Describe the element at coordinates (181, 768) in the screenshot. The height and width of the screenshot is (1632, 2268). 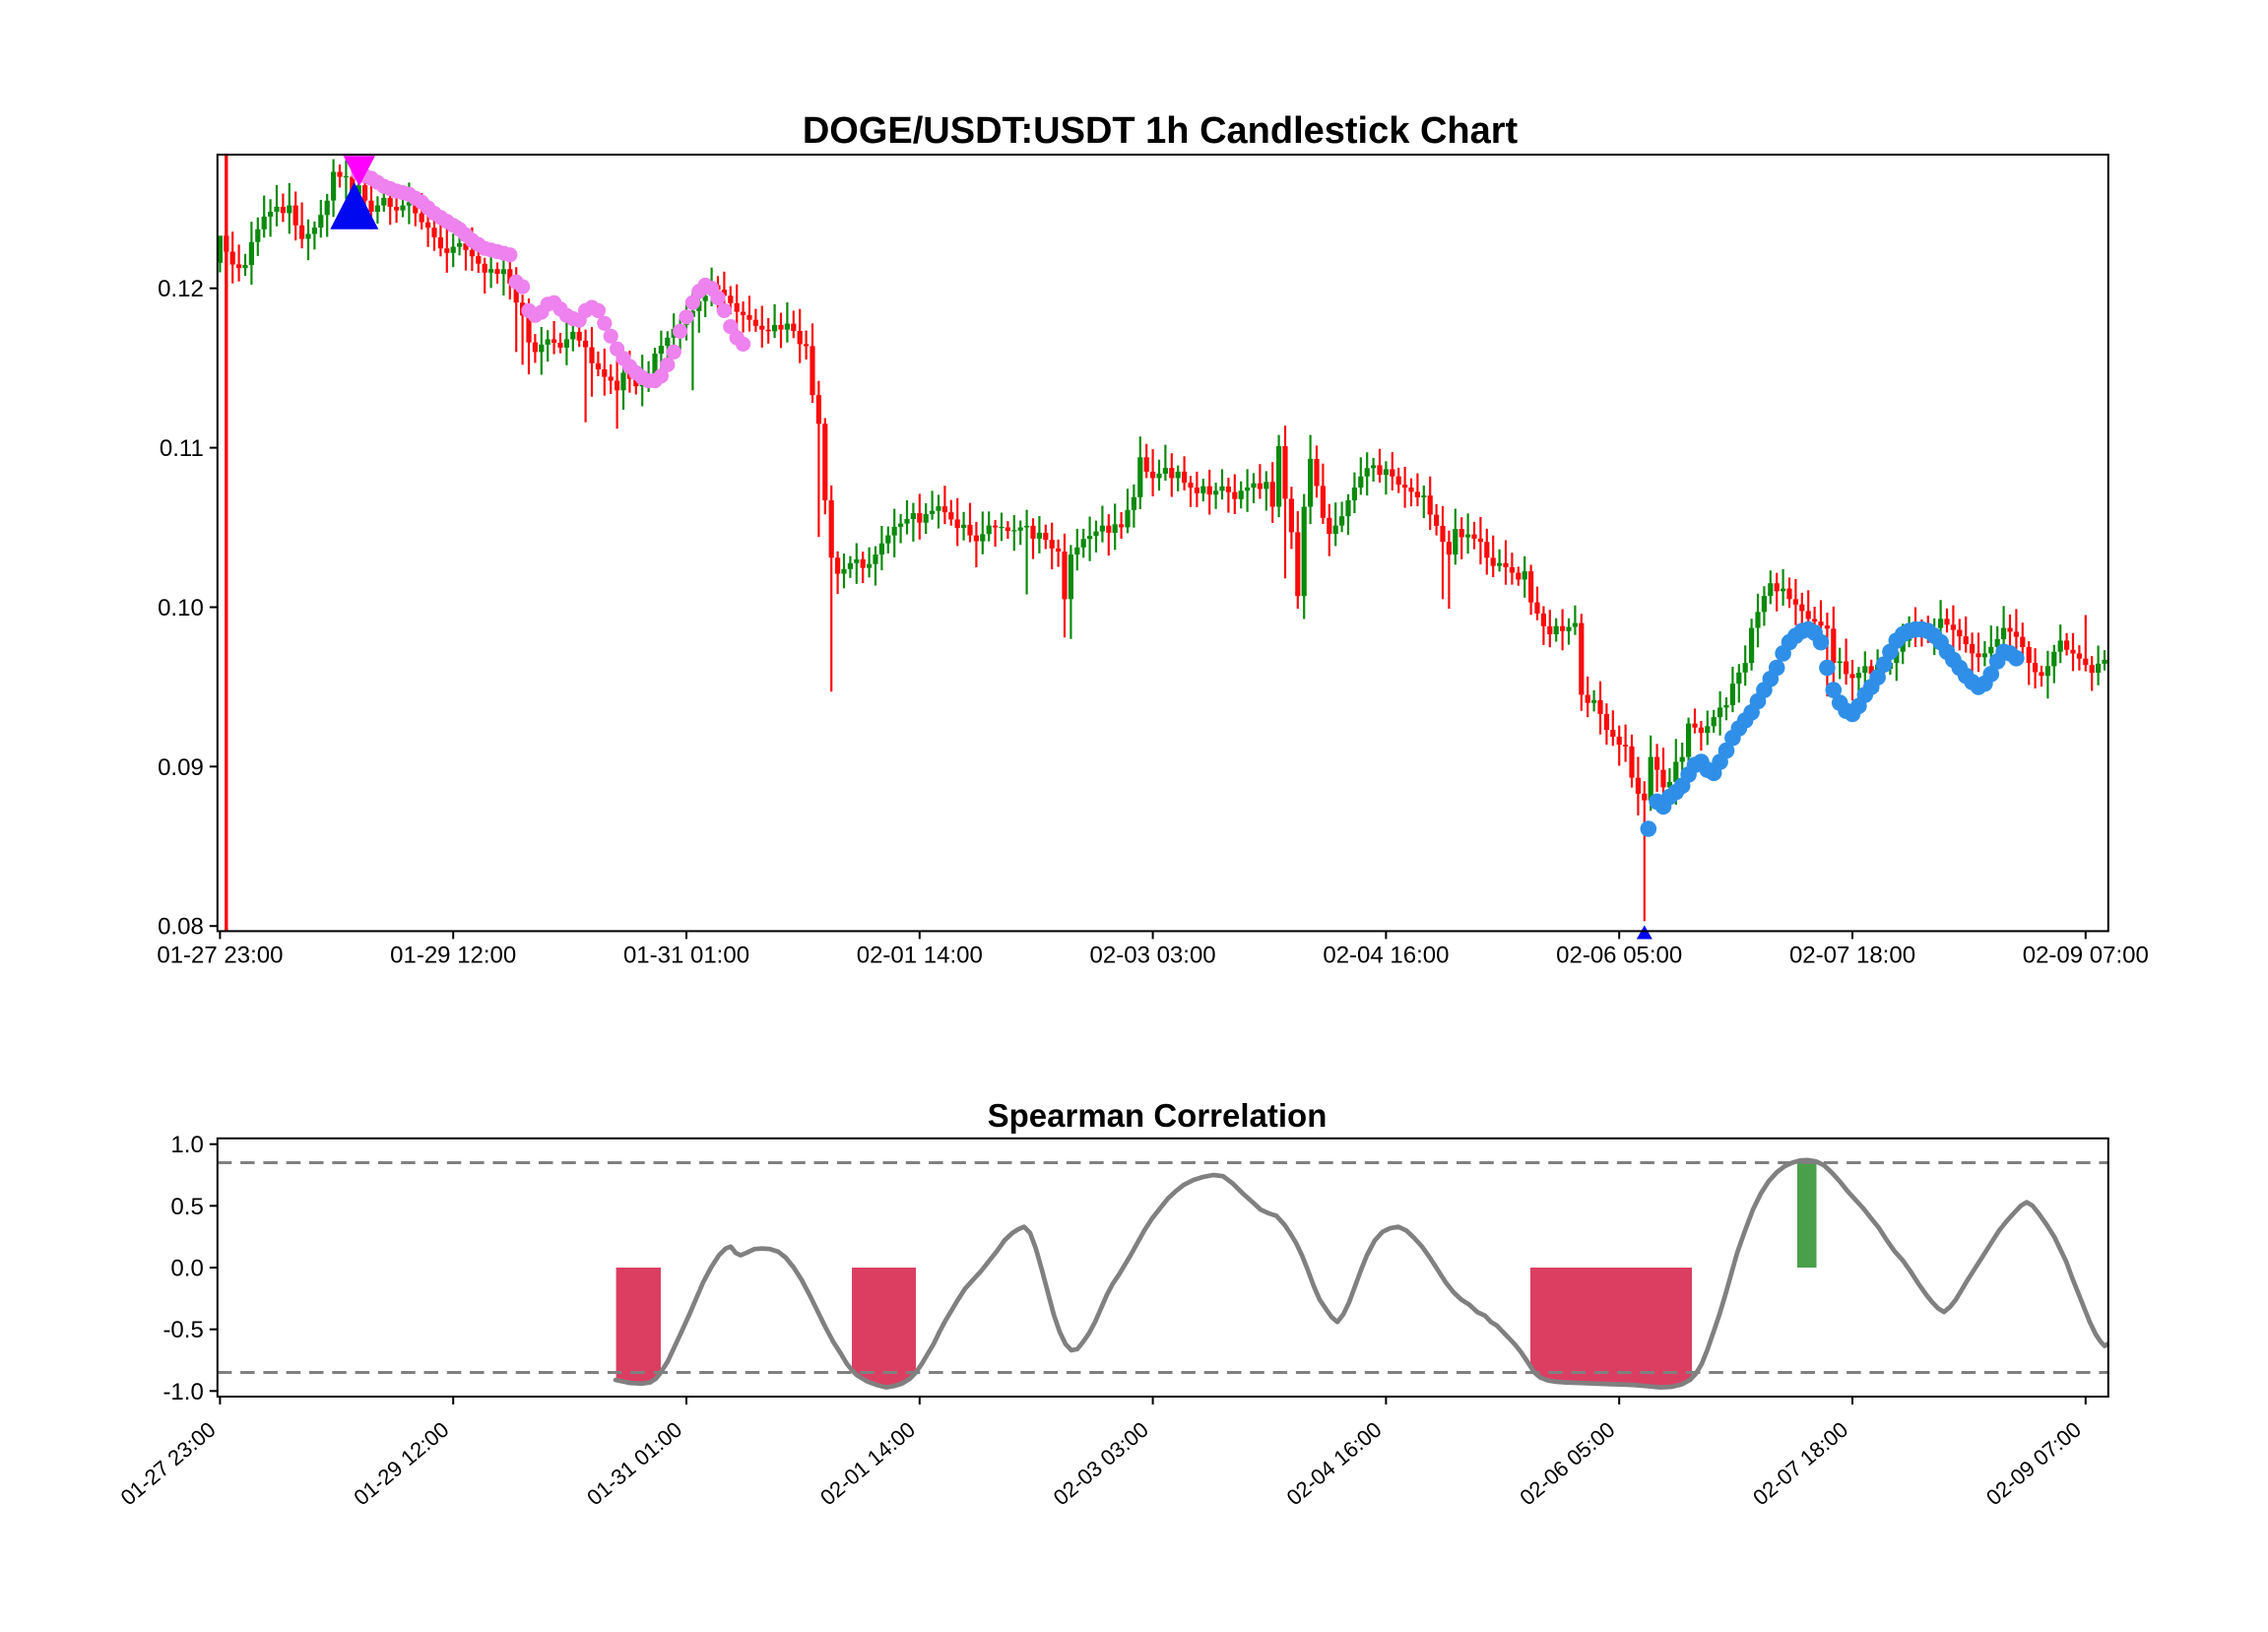
I see `svg-text: 0.09` at that location.